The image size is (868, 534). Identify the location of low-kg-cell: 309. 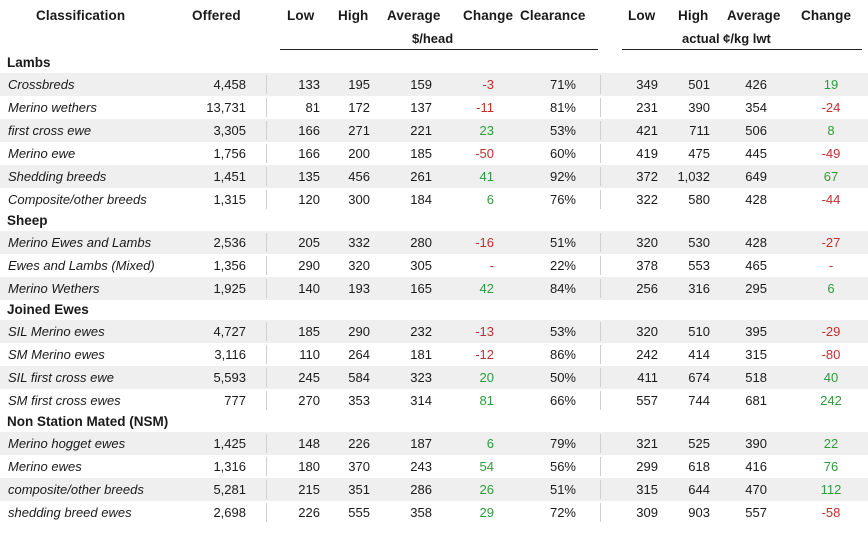
(647, 512).